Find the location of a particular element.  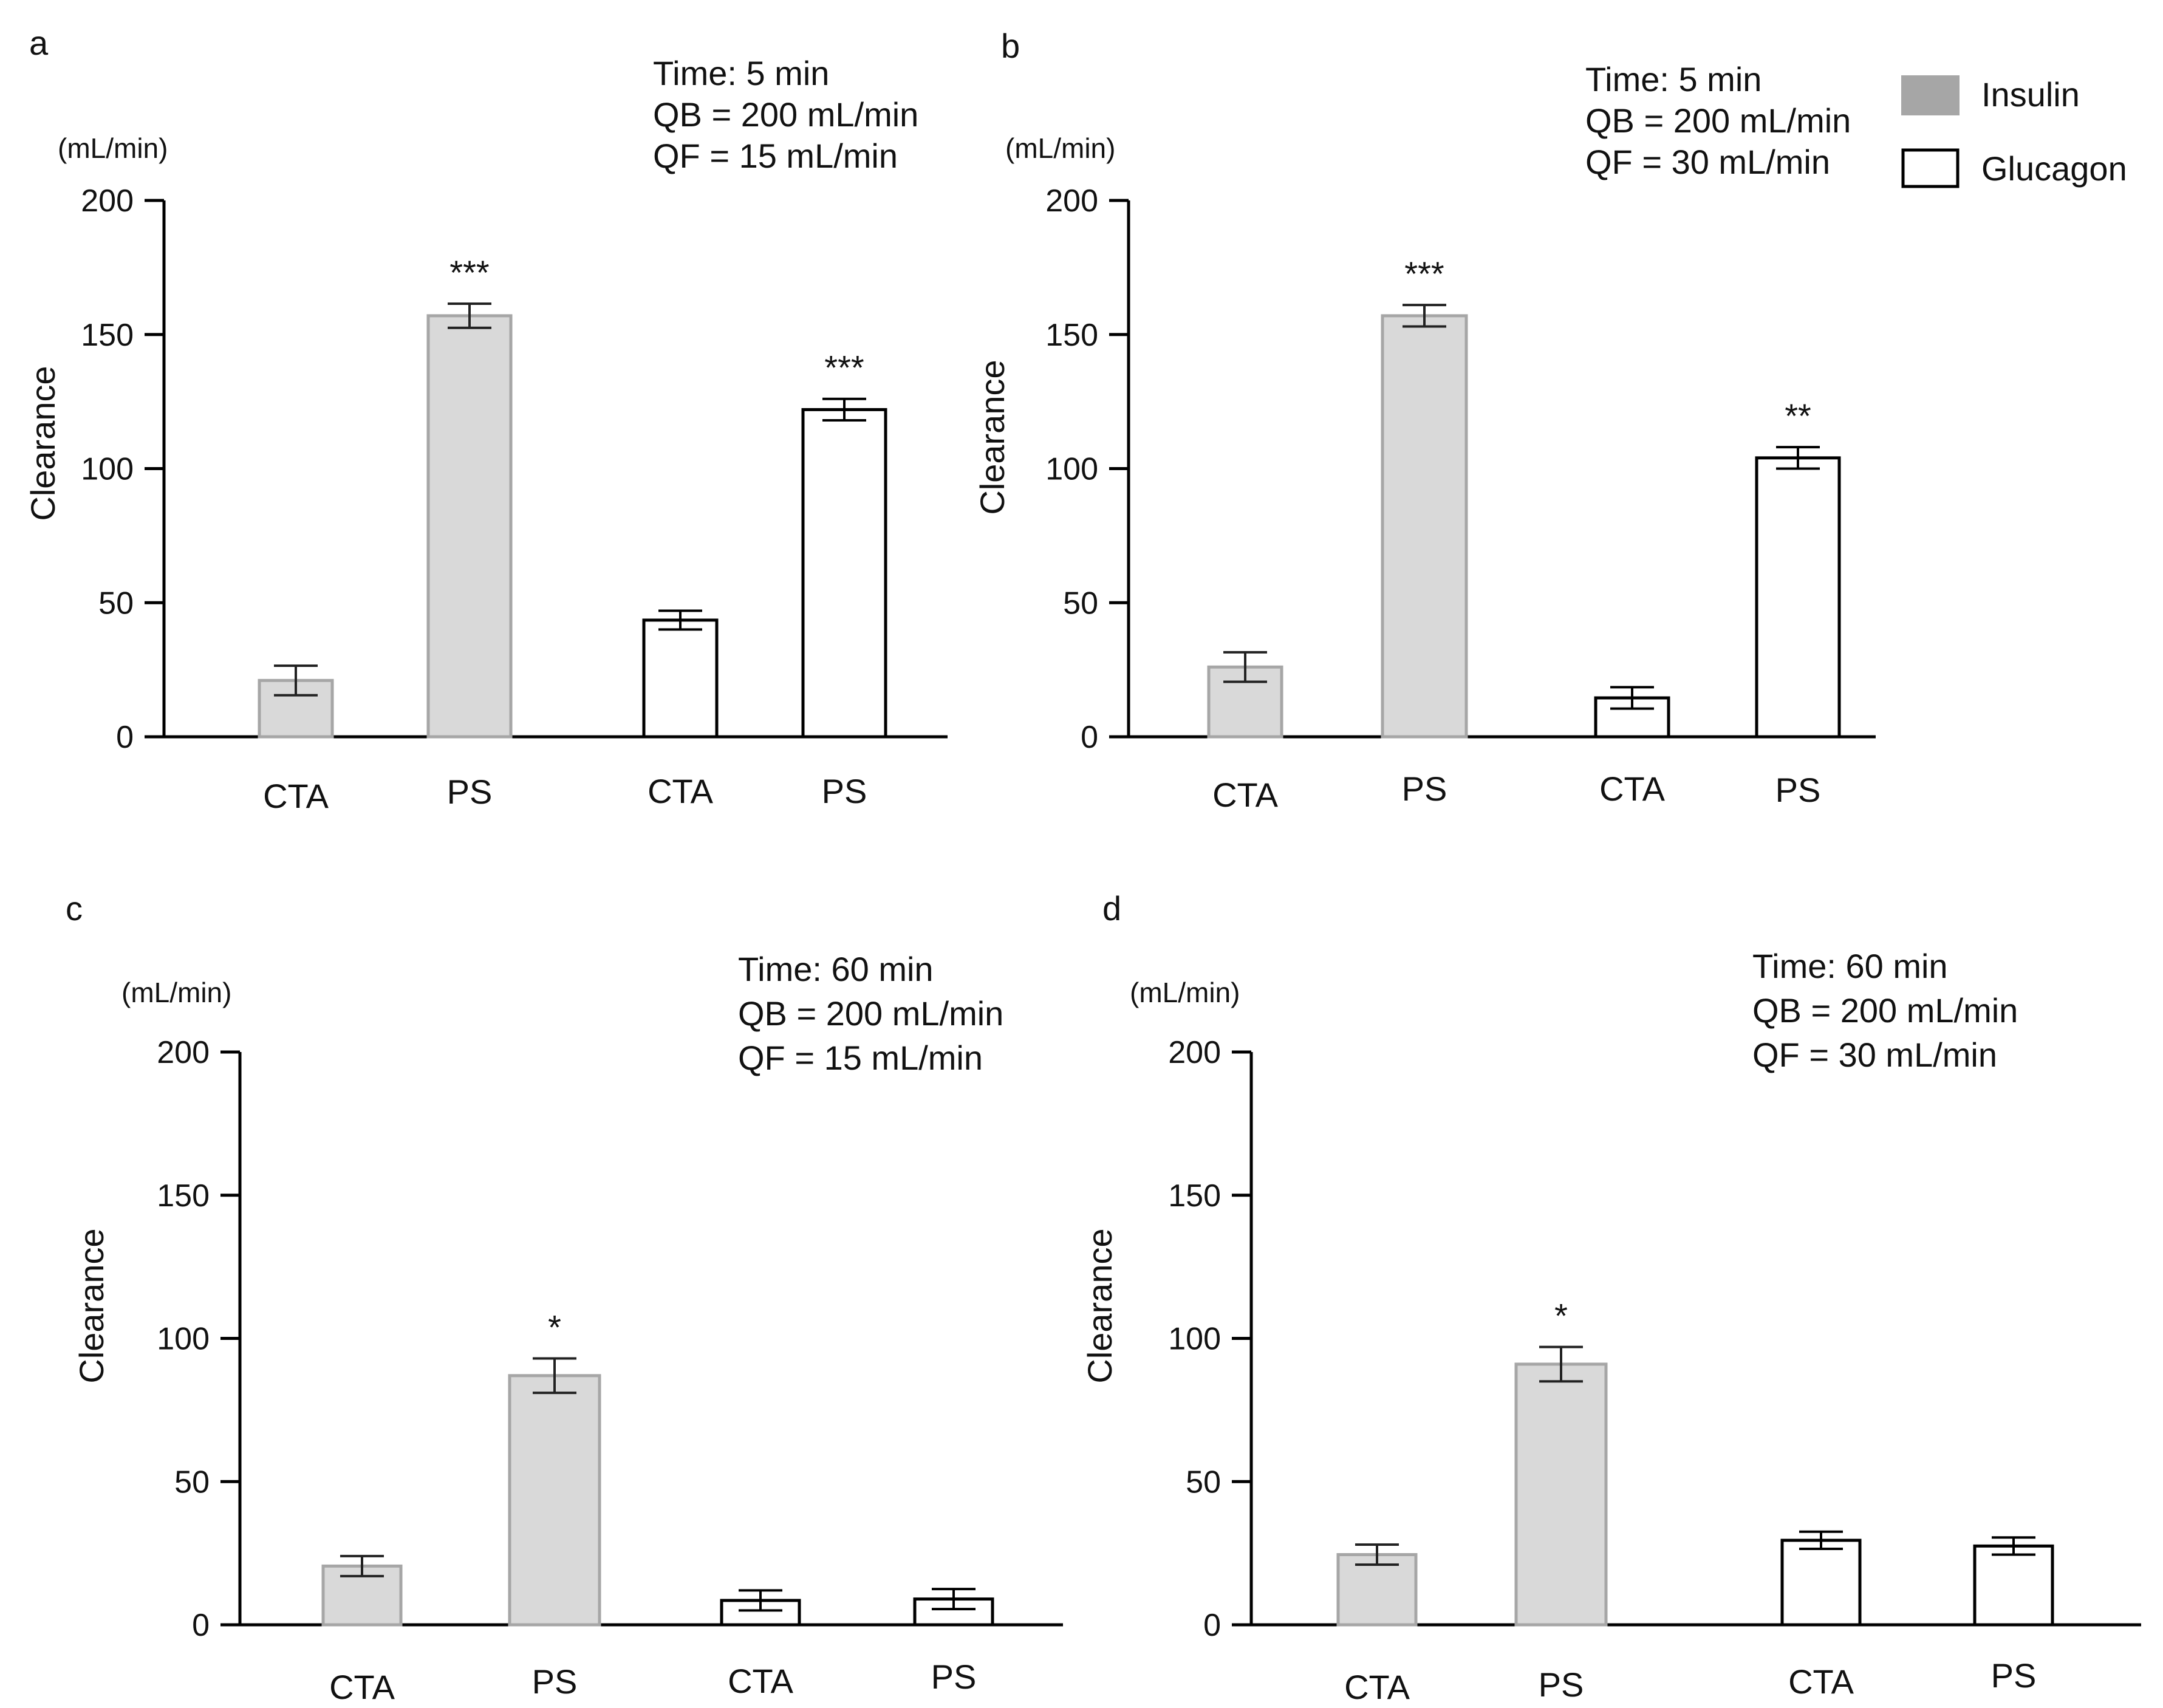

panel-letter: b is located at coordinates (1010, 46).